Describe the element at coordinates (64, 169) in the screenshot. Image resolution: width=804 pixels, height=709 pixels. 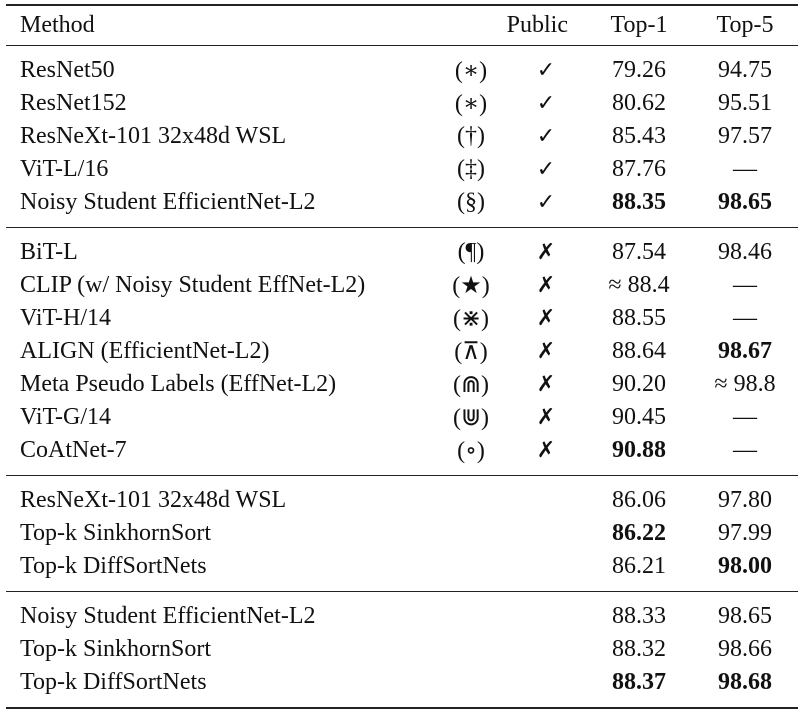
I see `method-cell: ViT-L/16` at that location.